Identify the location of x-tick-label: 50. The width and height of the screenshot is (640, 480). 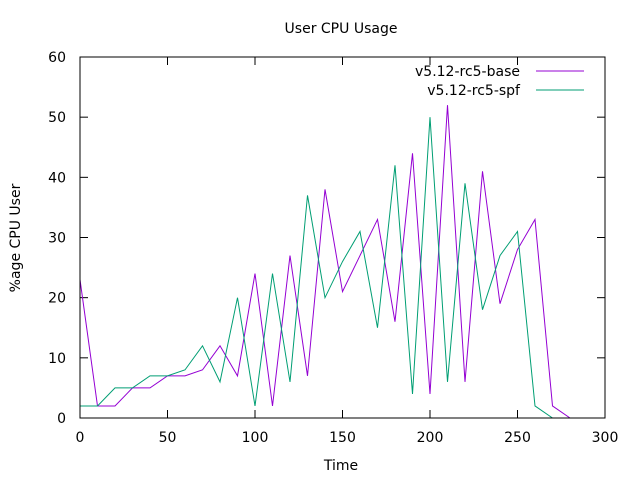
(168, 438).